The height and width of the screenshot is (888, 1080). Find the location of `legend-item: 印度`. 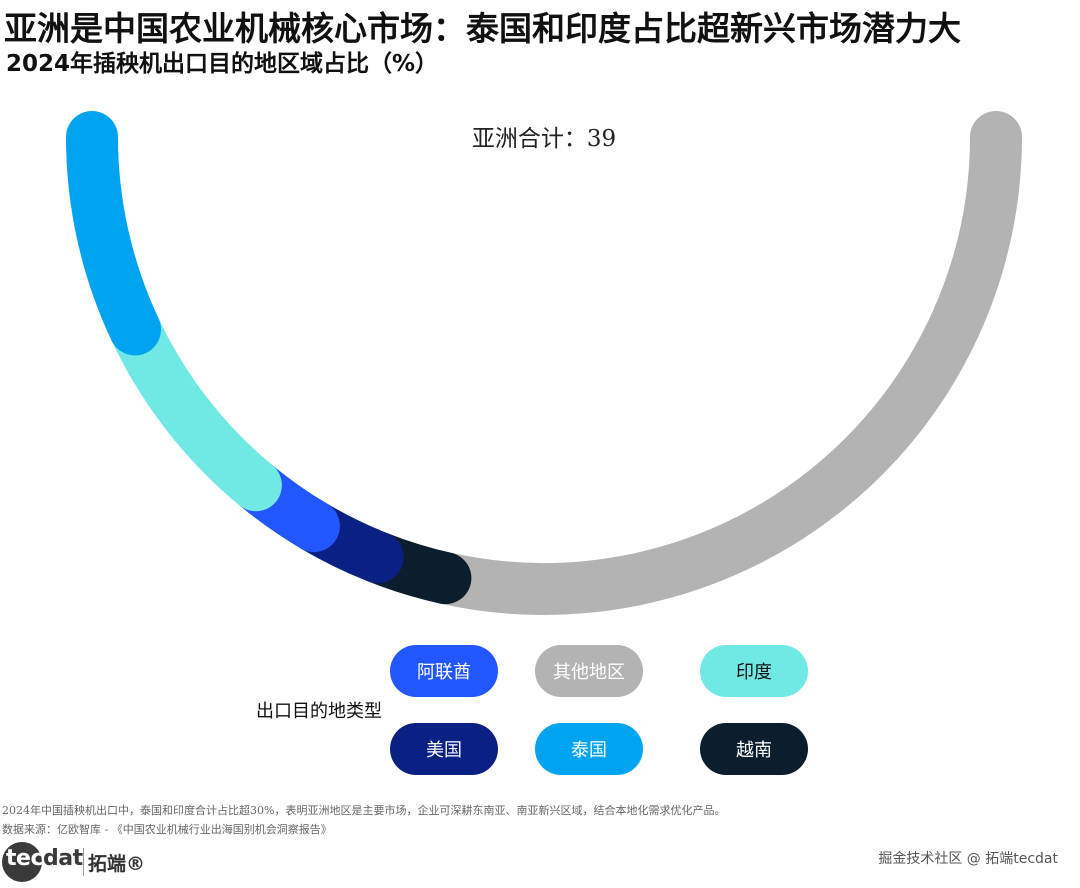

legend-item: 印度 is located at coordinates (754, 671).